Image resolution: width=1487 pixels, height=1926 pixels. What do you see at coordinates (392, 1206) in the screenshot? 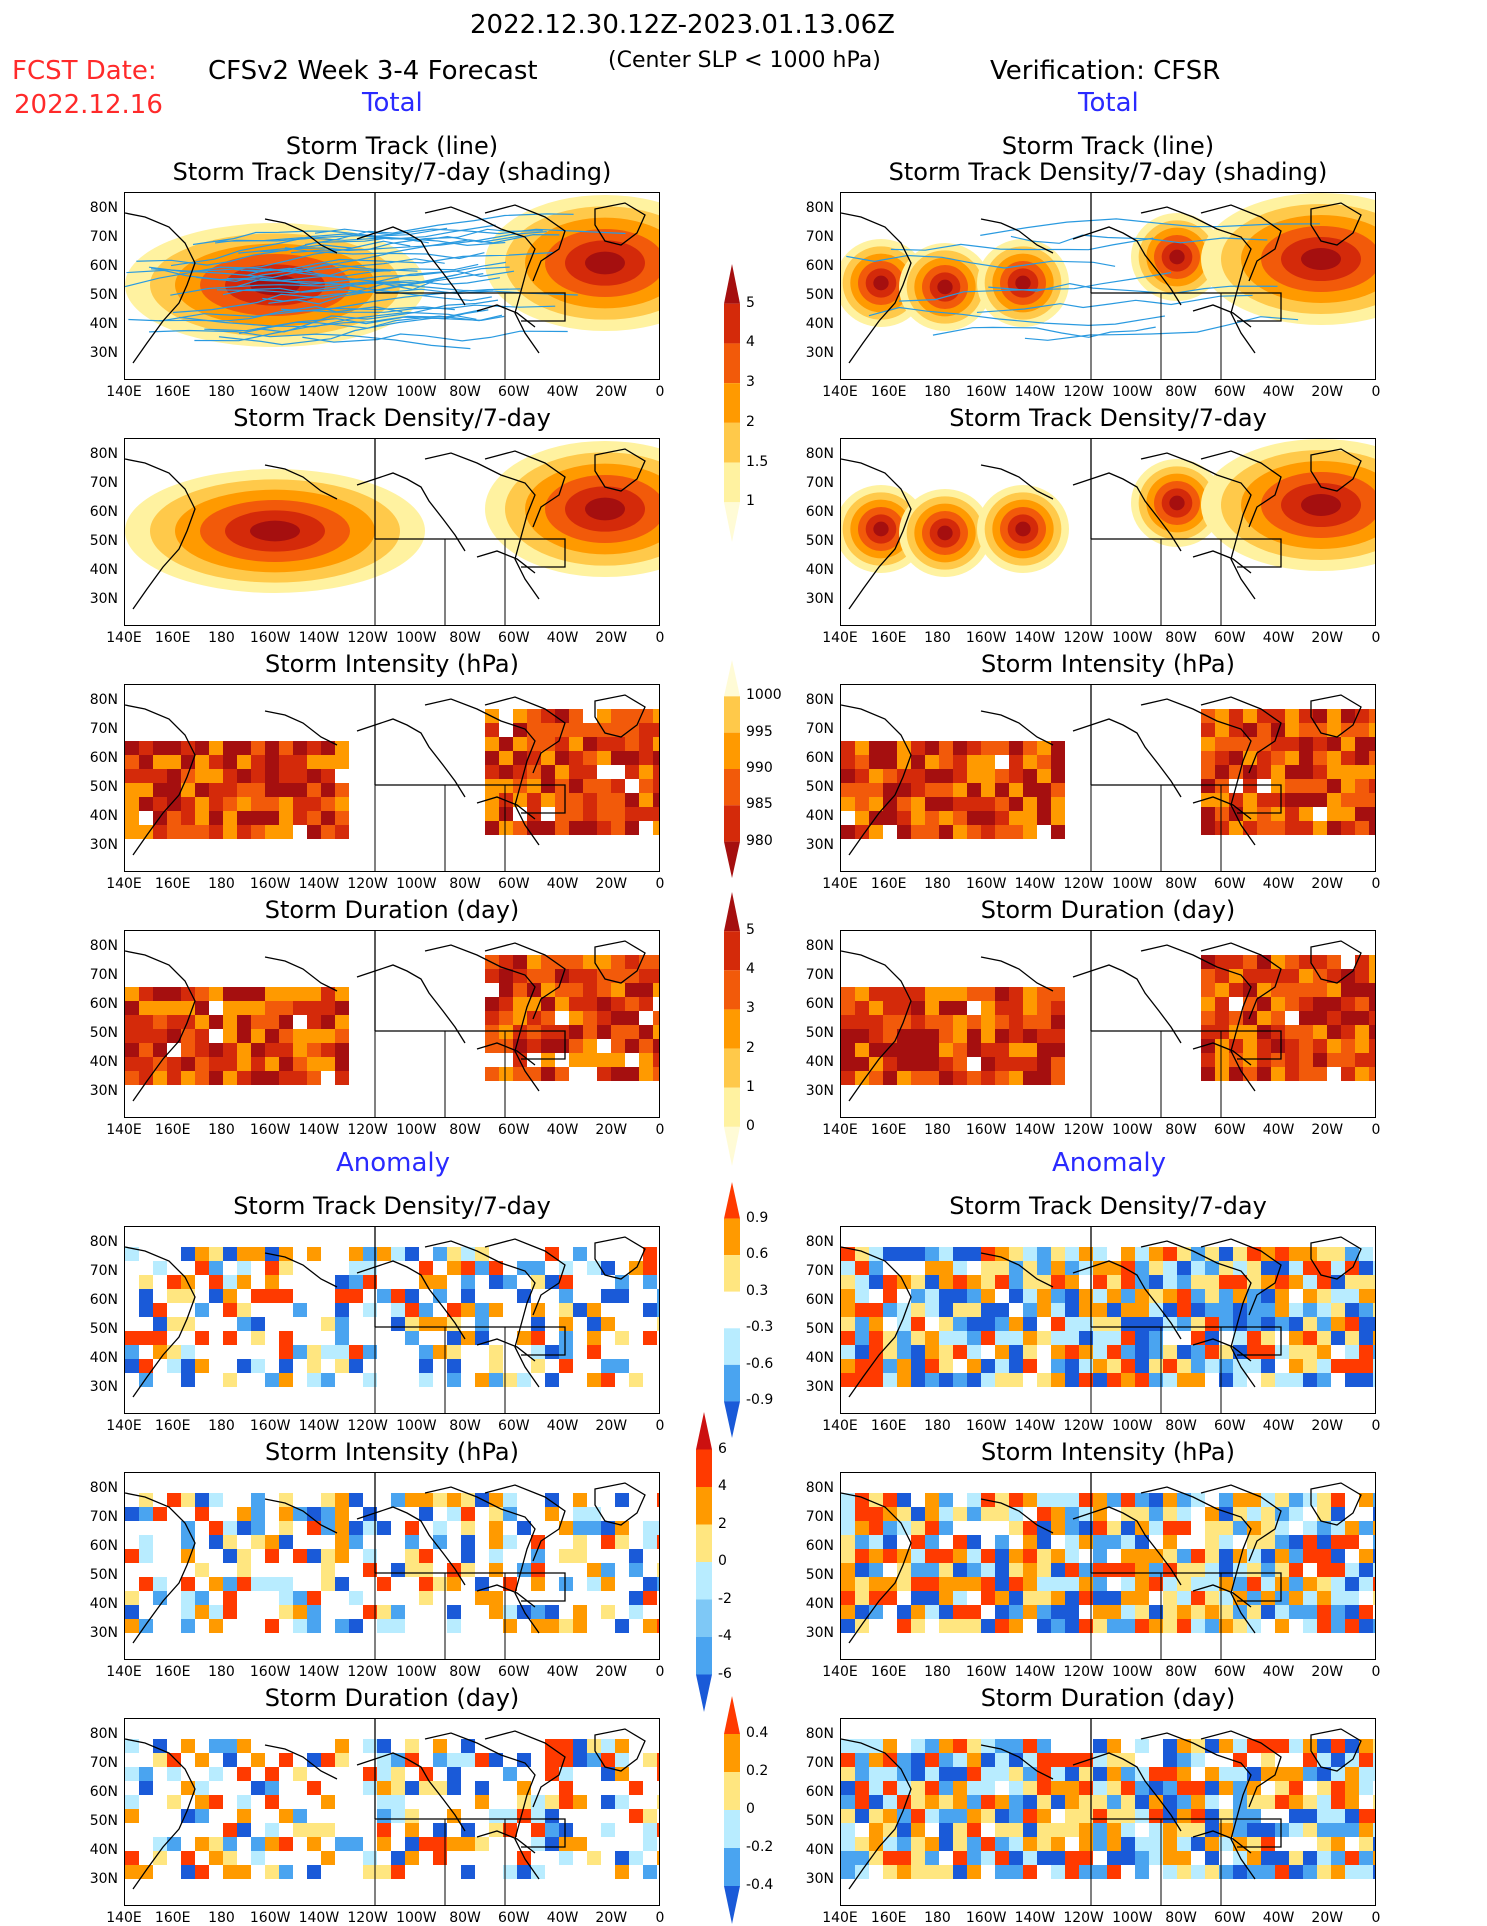
I see `title-density-anom-left: Storm Track Density/7-day` at bounding box center [392, 1206].